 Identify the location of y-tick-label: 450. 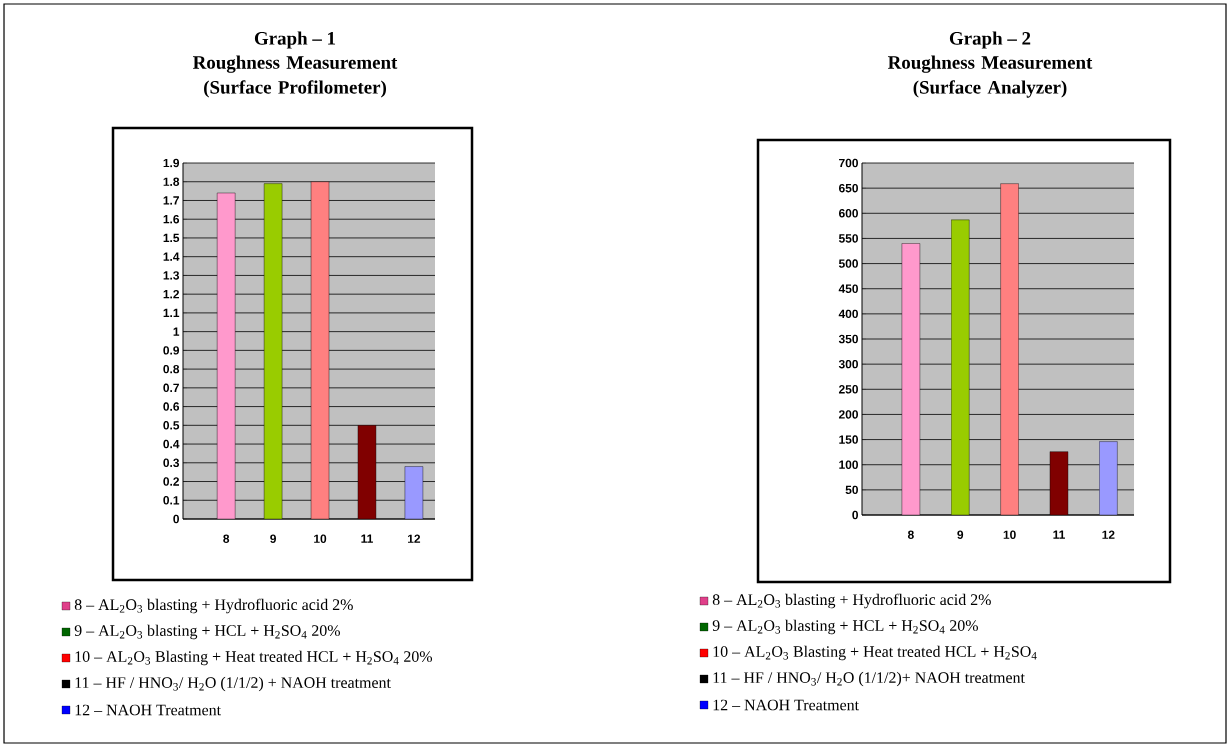
(848, 288).